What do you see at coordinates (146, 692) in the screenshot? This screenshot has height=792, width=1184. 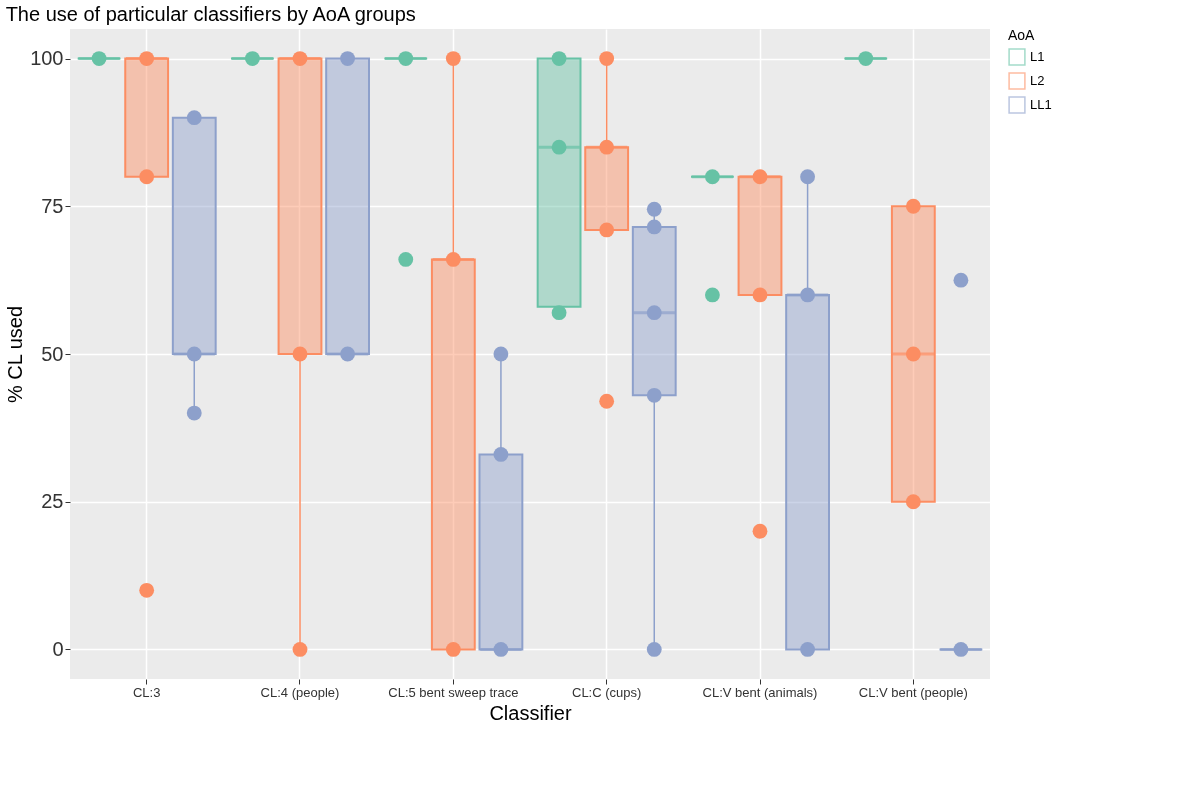 I see `x-tick-label: CL:3` at bounding box center [146, 692].